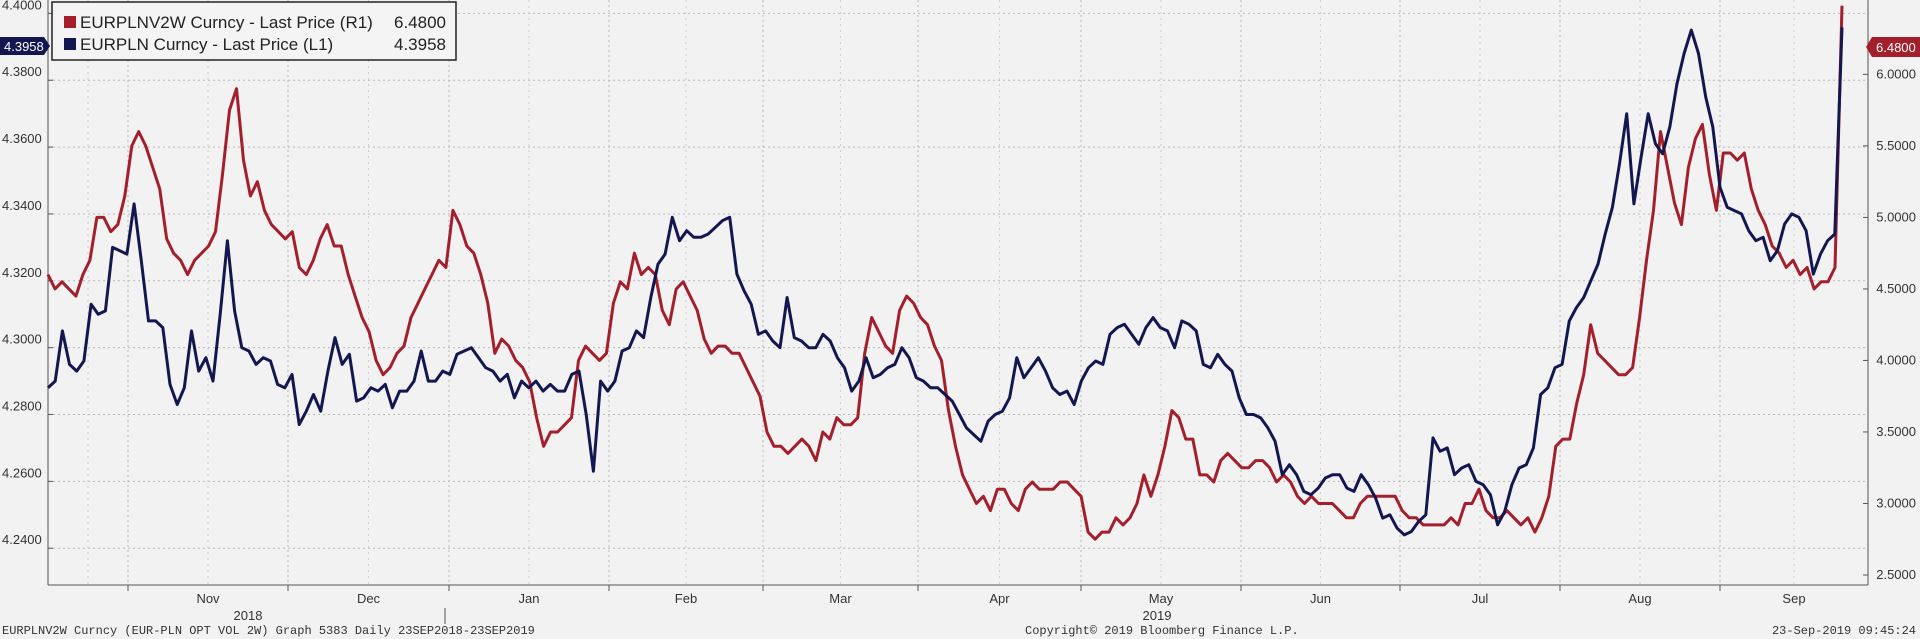 This screenshot has width=1920, height=639. I want to click on month-label: Sep, so click(1793, 598).